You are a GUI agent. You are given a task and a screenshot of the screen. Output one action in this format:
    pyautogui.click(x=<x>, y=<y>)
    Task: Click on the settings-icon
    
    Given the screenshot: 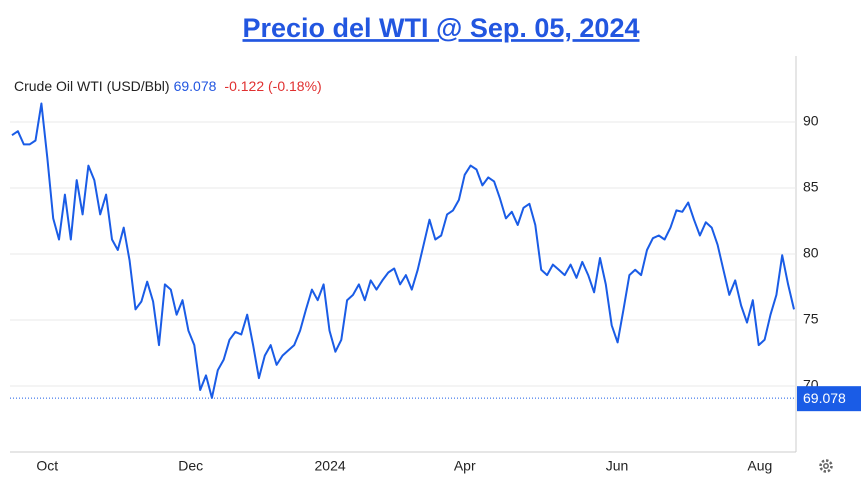 What is the action you would take?
    pyautogui.click(x=826, y=466)
    